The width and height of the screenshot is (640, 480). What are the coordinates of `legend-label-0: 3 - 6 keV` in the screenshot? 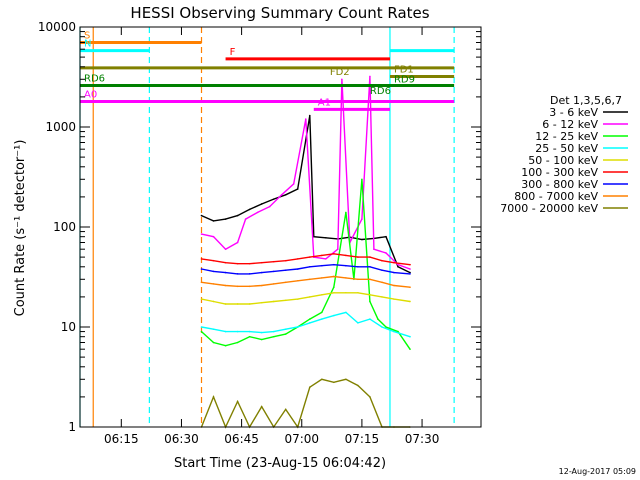 It's located at (573, 112).